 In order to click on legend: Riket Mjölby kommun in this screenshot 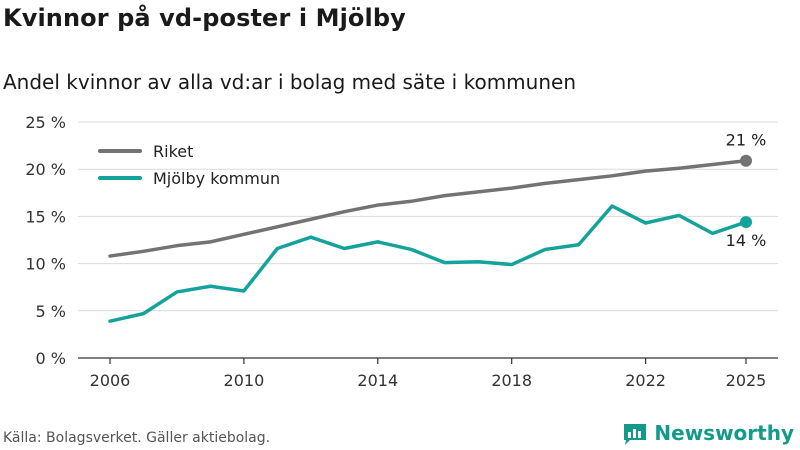, I will do `click(189, 165)`.